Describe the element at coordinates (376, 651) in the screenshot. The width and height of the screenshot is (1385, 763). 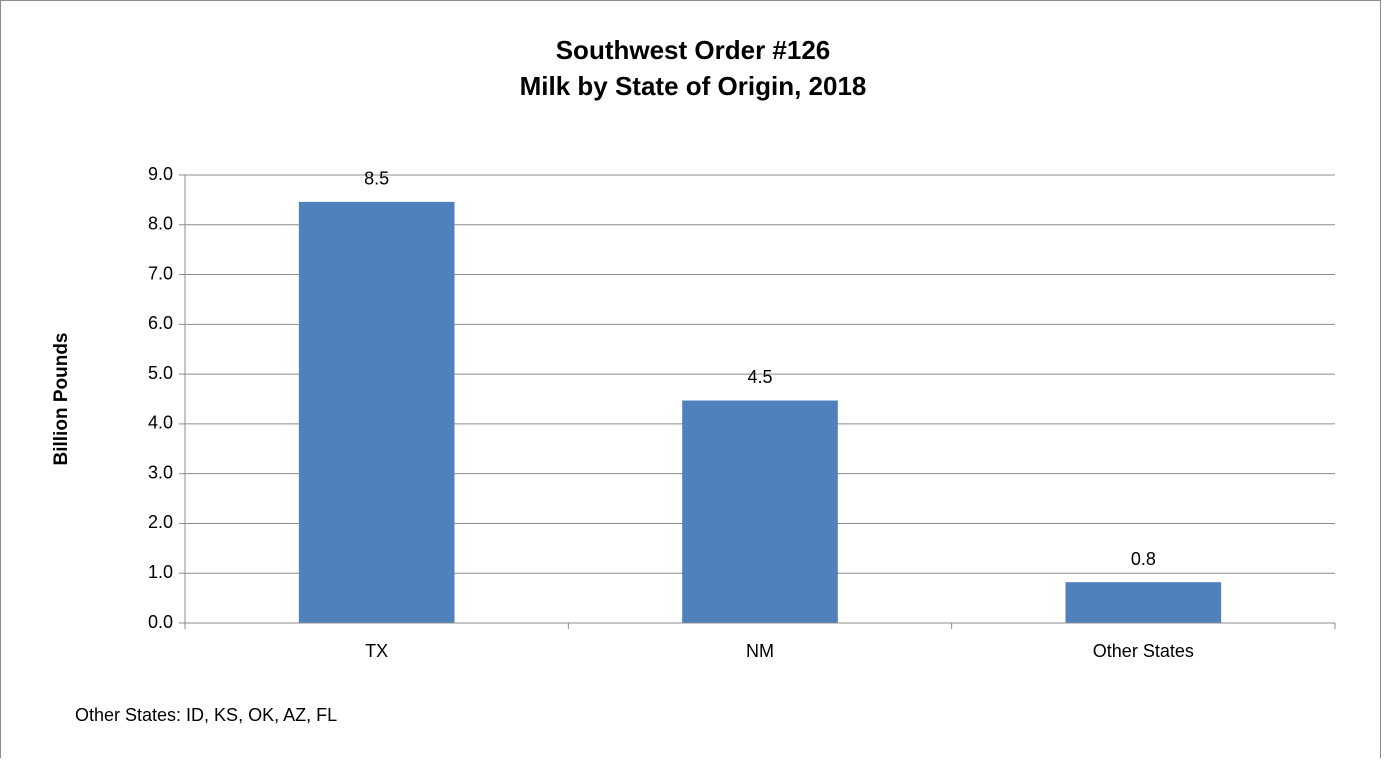
I see `x-tick-label: TX` at that location.